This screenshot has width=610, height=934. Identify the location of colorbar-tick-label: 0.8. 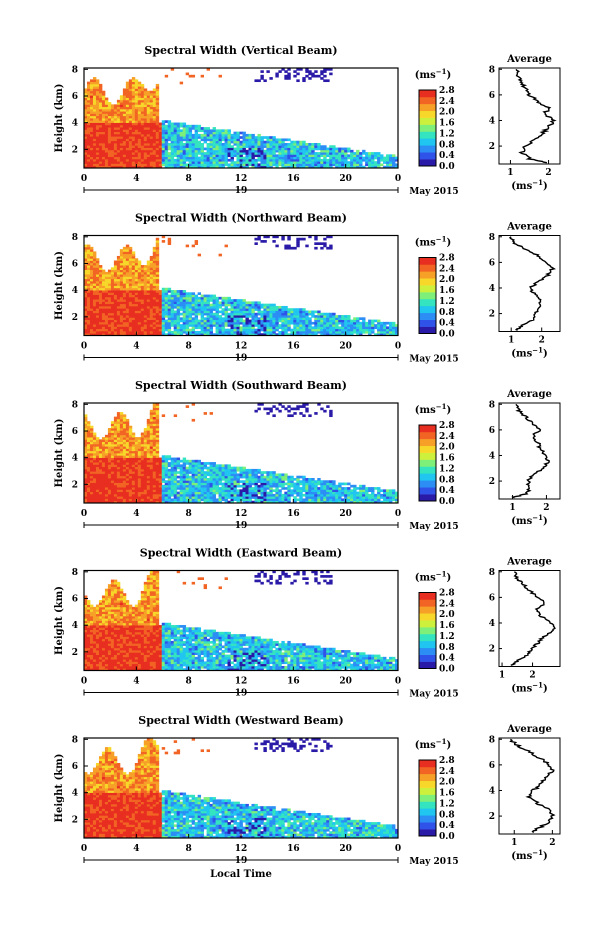
(447, 145).